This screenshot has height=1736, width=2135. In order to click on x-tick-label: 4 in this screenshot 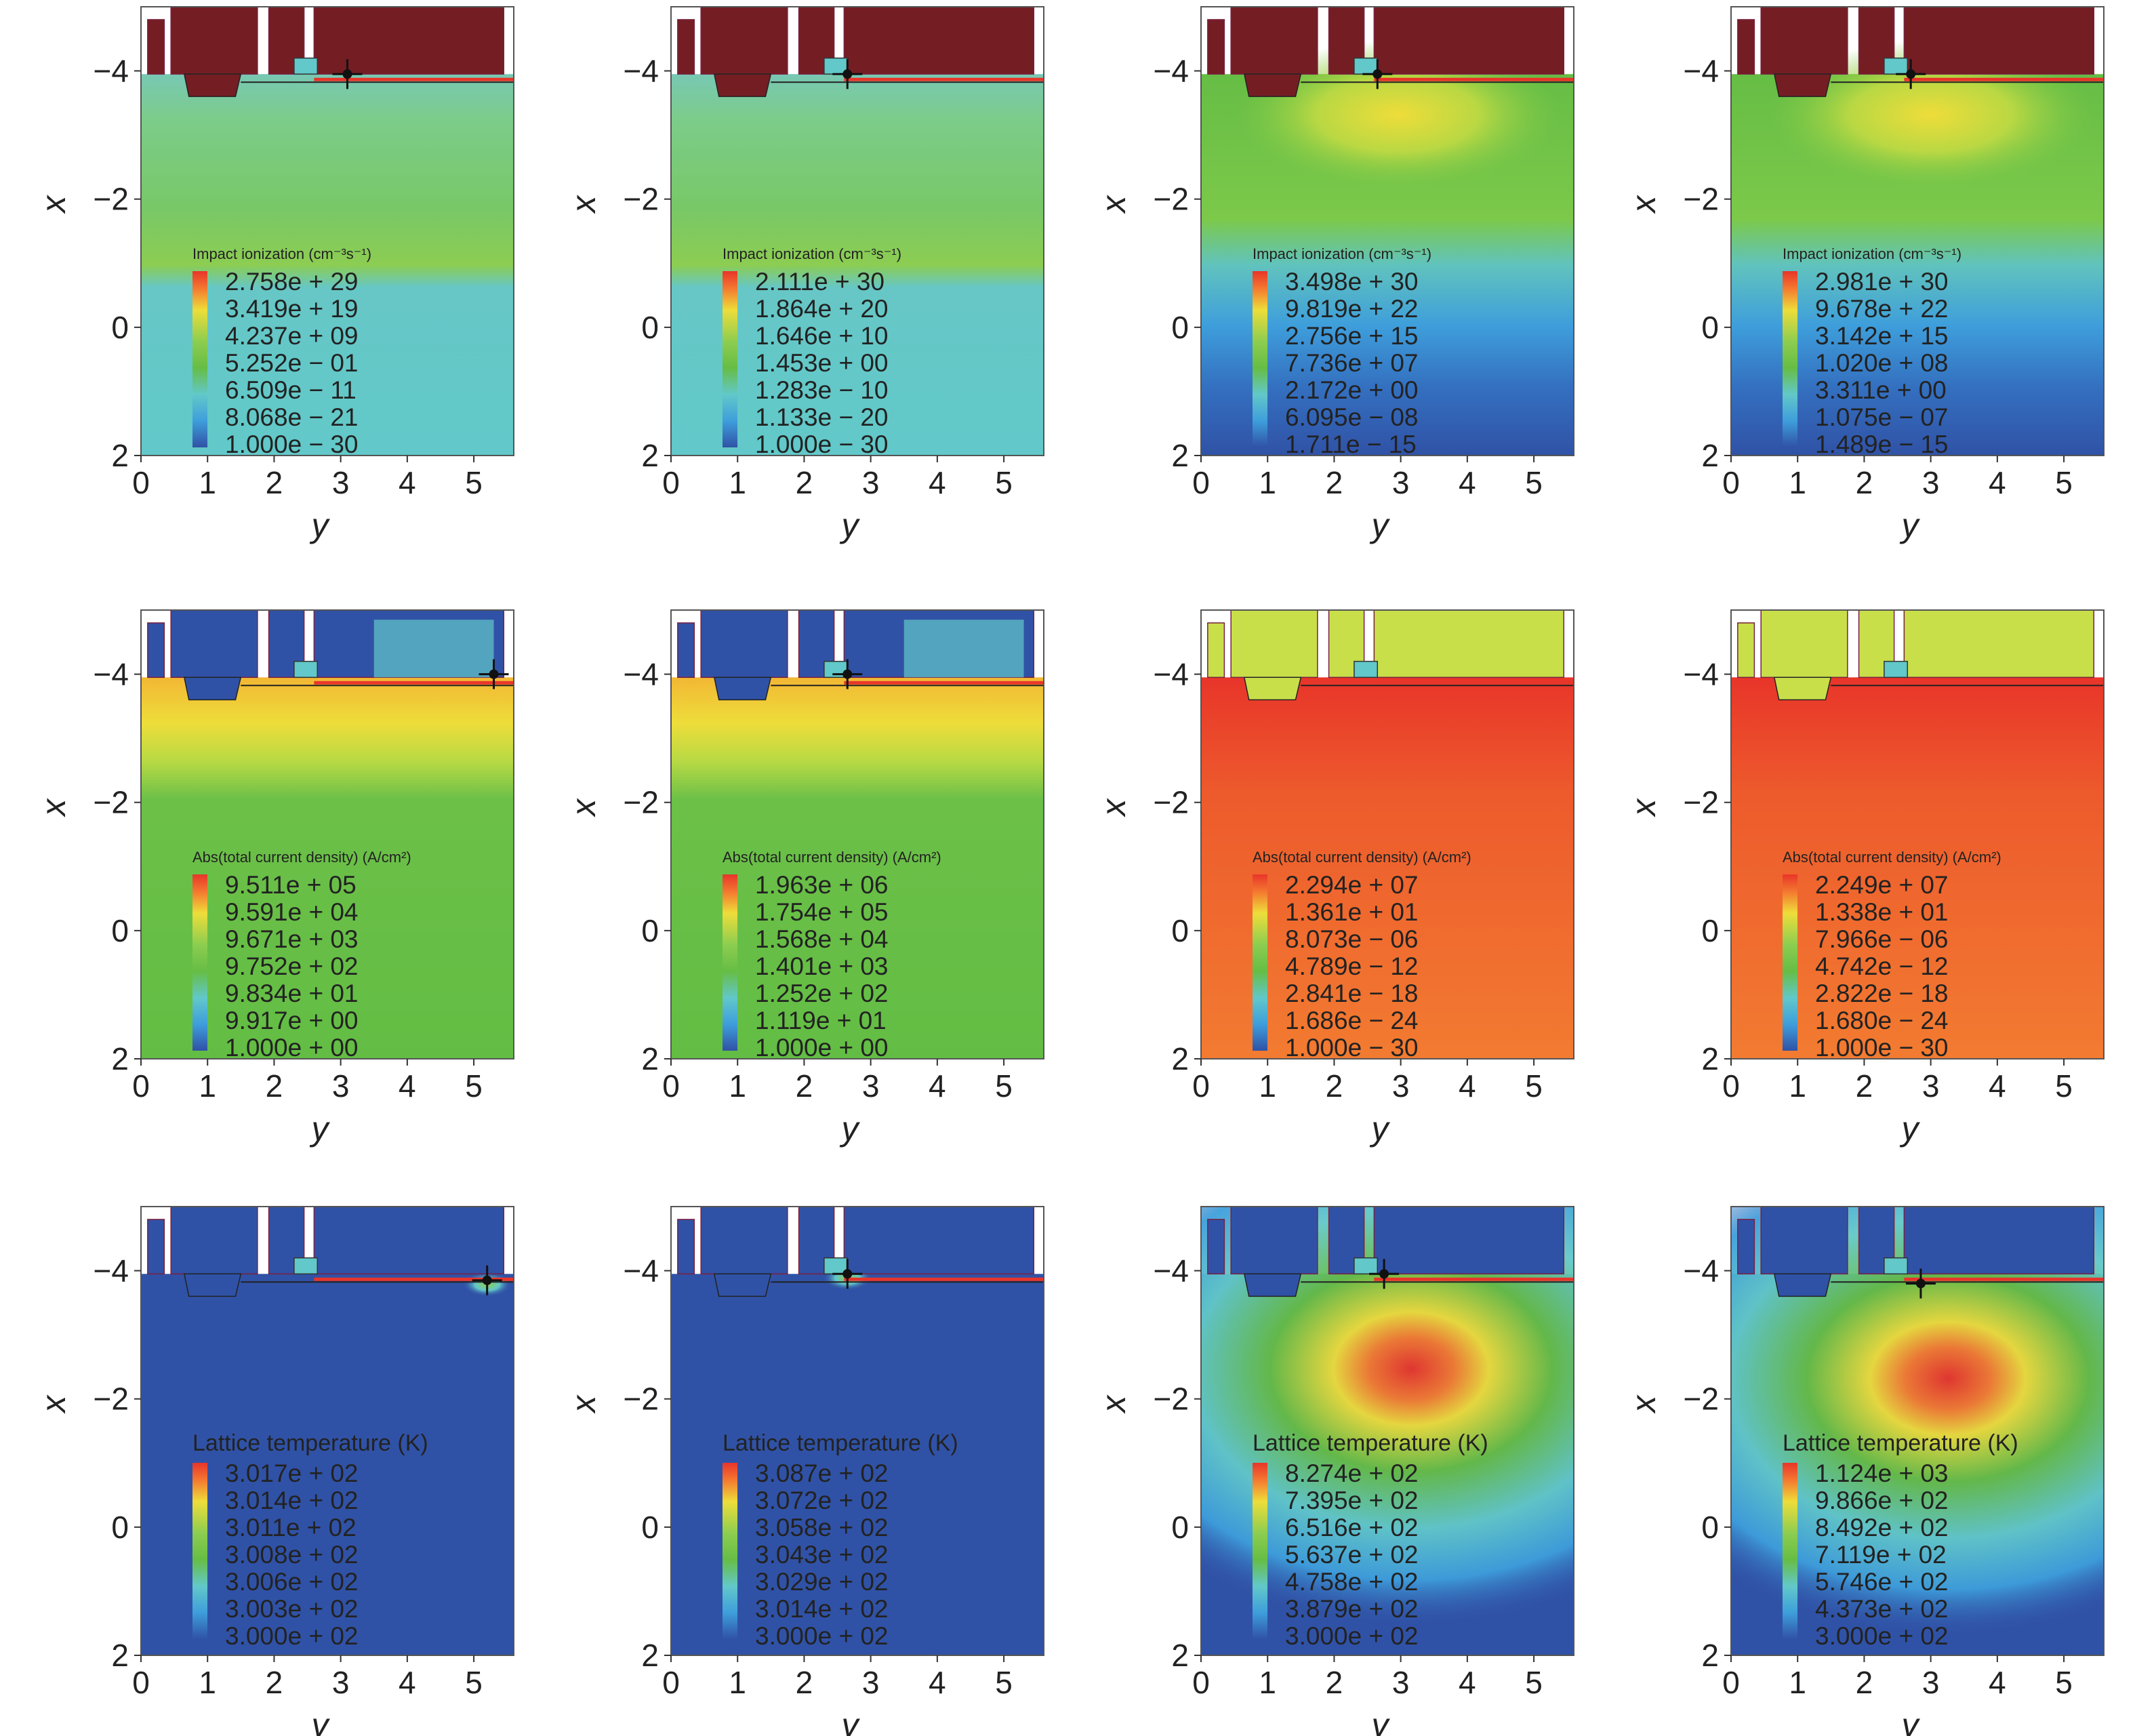, I will do `click(938, 1086)`.